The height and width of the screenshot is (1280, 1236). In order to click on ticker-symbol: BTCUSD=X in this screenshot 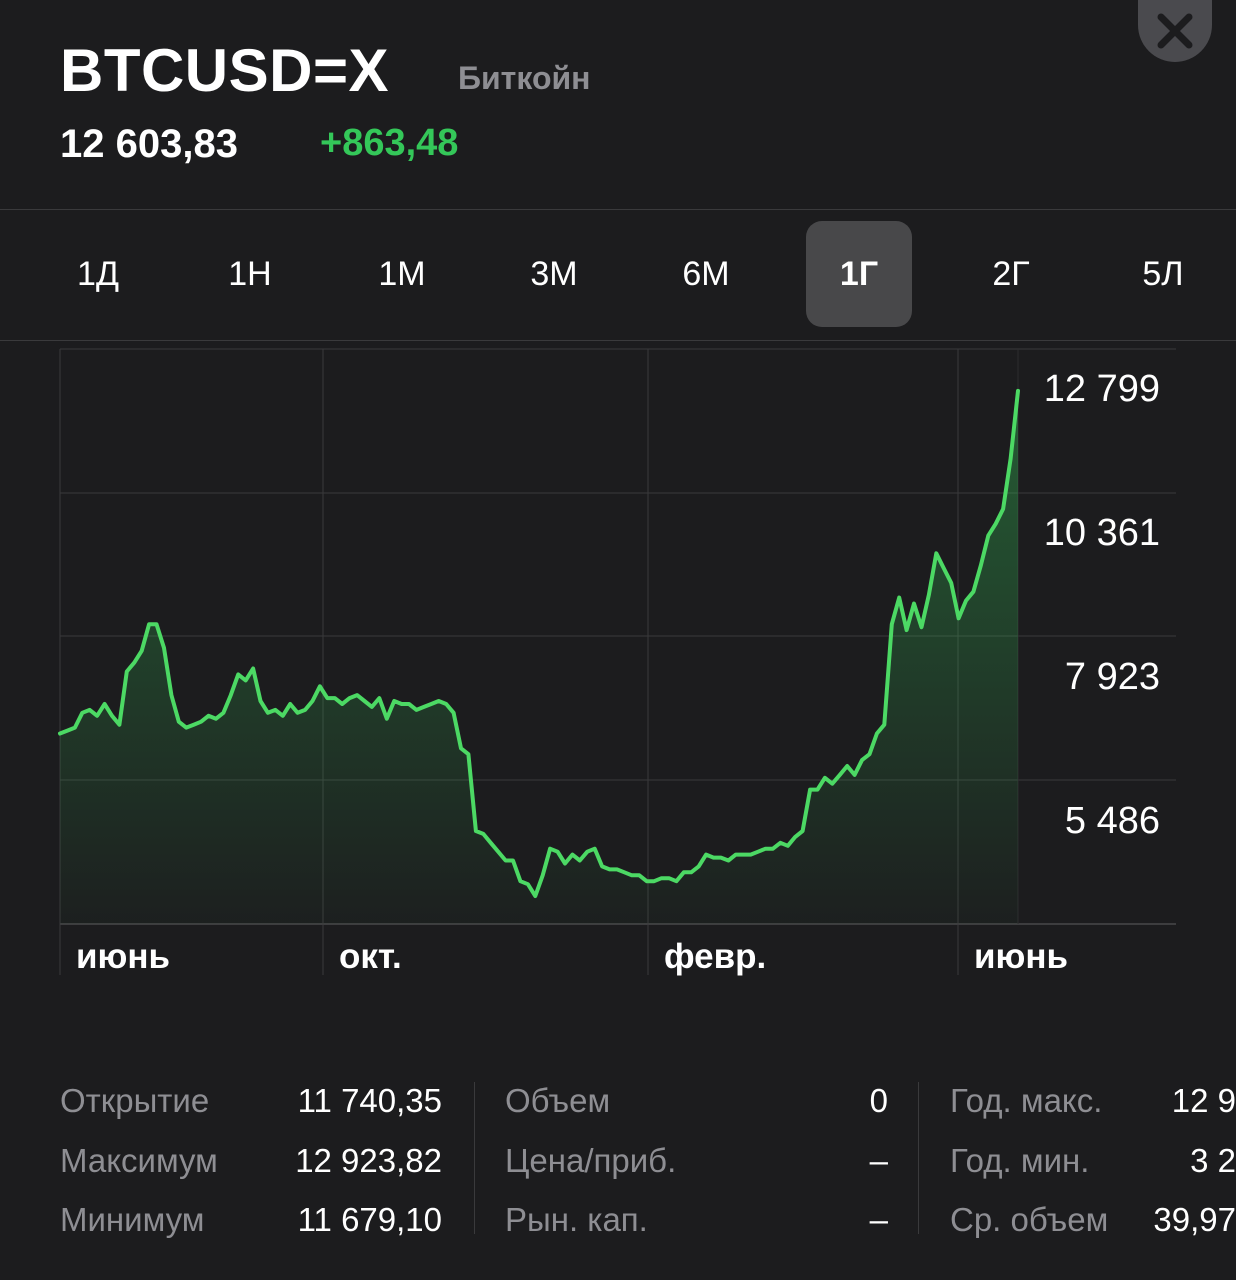, I will do `click(225, 70)`.